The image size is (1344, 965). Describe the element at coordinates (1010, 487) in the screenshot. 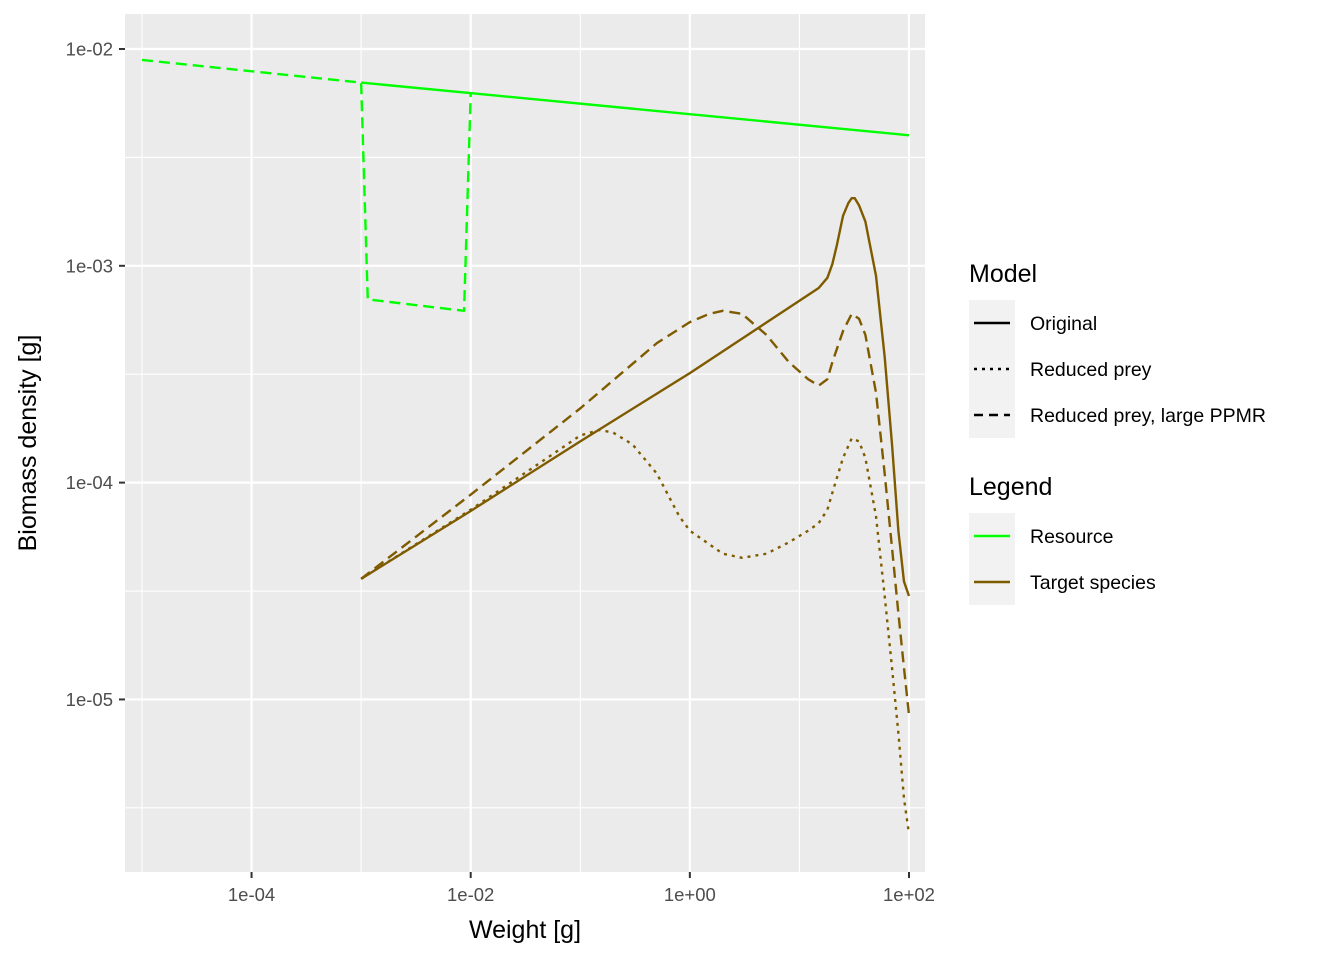

I see `legend-title: Legend` at that location.